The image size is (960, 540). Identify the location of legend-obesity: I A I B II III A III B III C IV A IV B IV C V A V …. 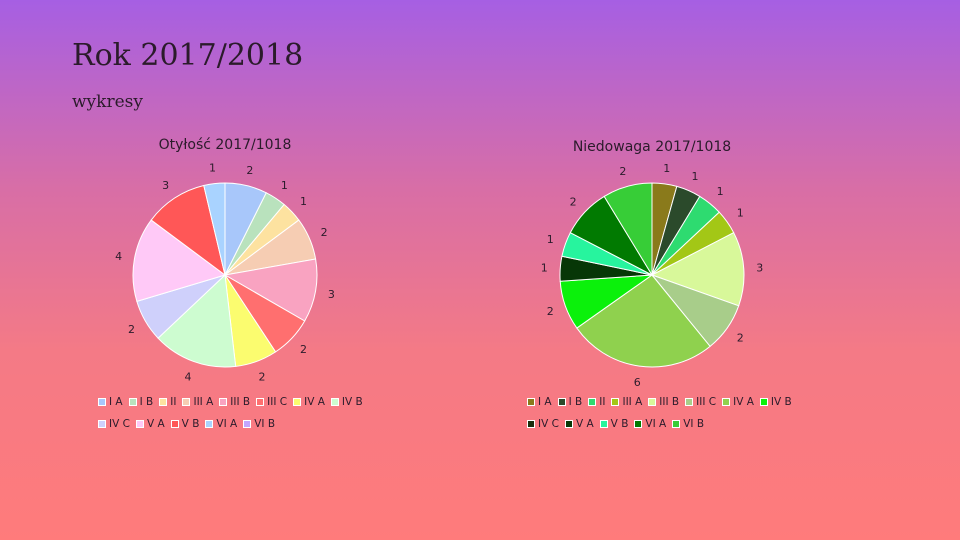
(243, 418).